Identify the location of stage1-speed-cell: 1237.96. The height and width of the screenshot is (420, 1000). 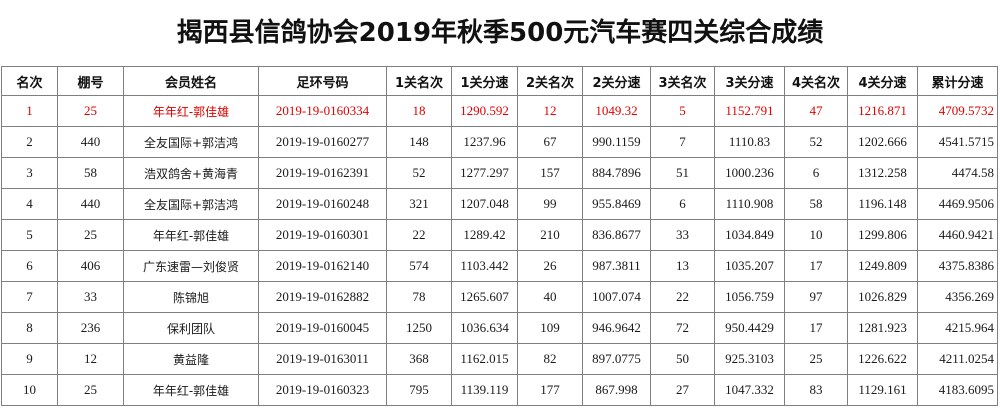
(484, 142).